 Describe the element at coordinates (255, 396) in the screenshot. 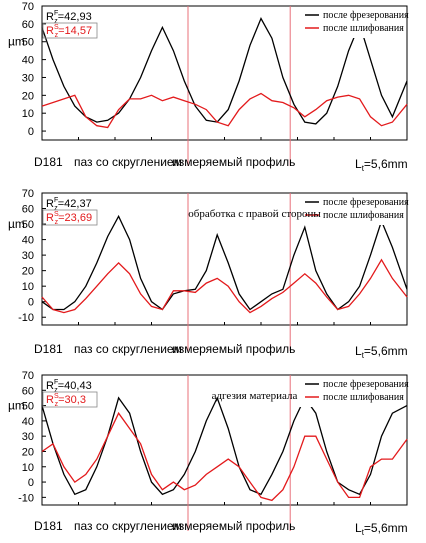

I see `chart-annotation: адгезия материала` at that location.